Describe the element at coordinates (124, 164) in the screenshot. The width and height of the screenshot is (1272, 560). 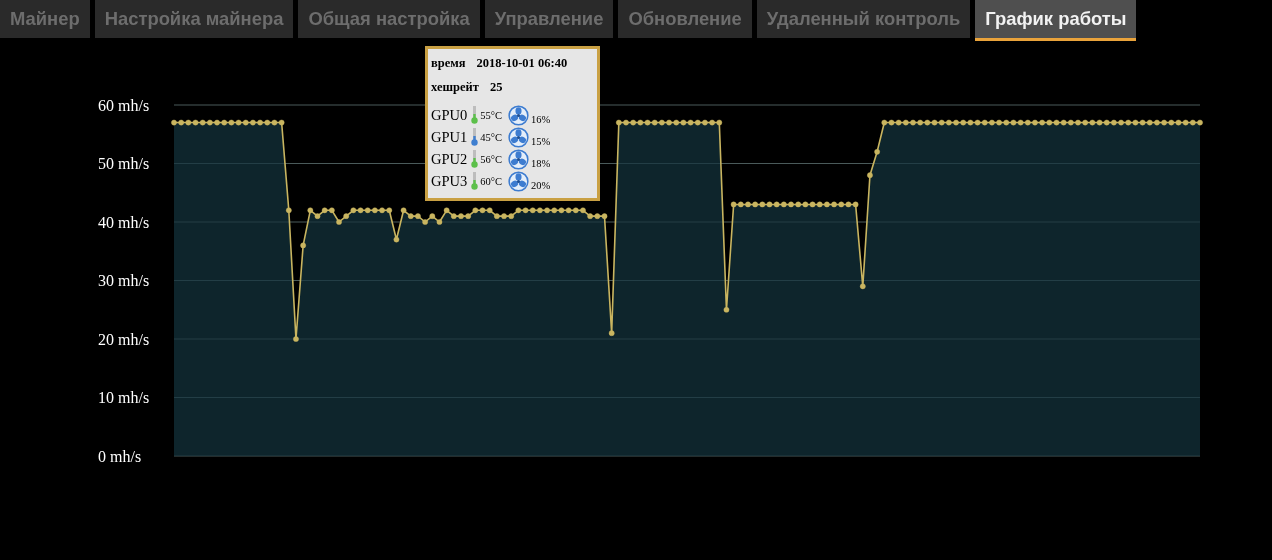
I see `y-tick-label: 50 mh/s` at that location.